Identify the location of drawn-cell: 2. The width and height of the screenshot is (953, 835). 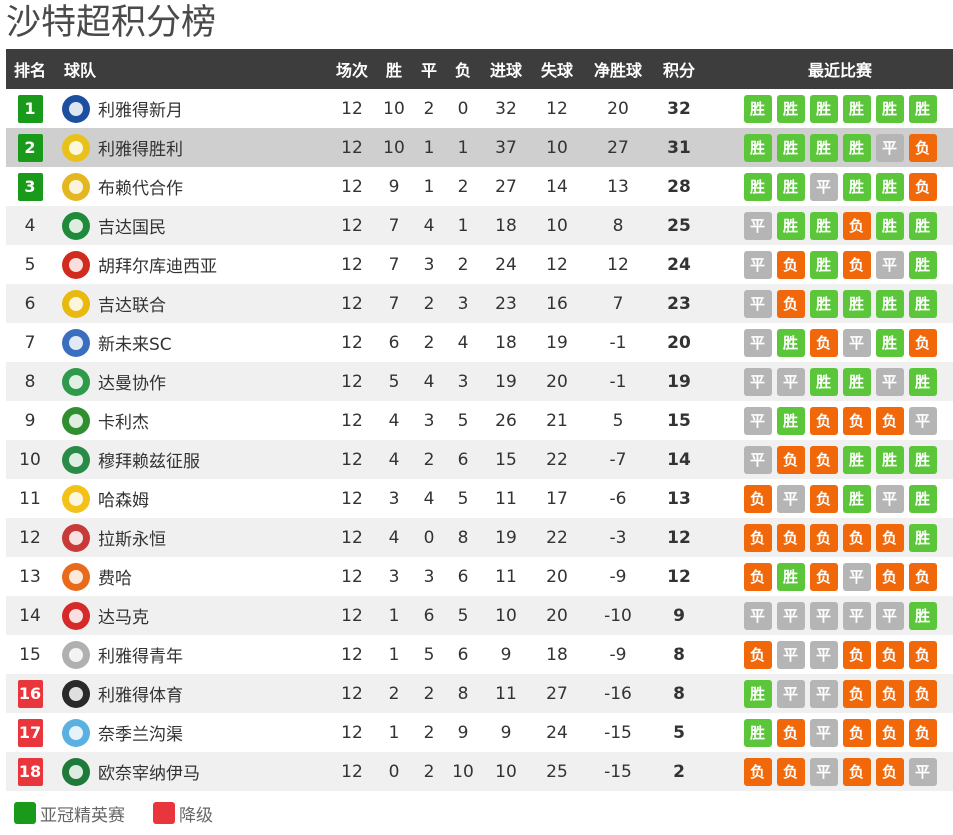
(429, 108).